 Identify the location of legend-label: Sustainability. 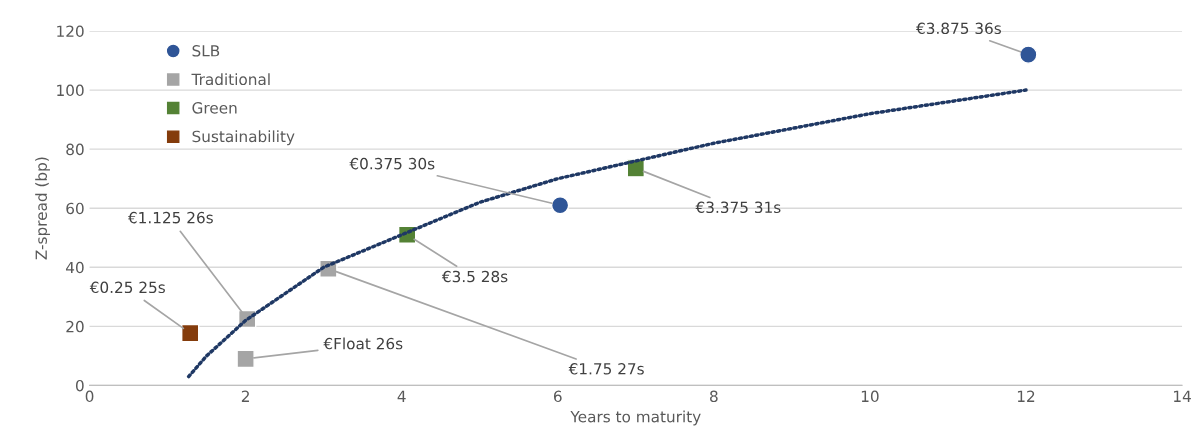
(243, 138).